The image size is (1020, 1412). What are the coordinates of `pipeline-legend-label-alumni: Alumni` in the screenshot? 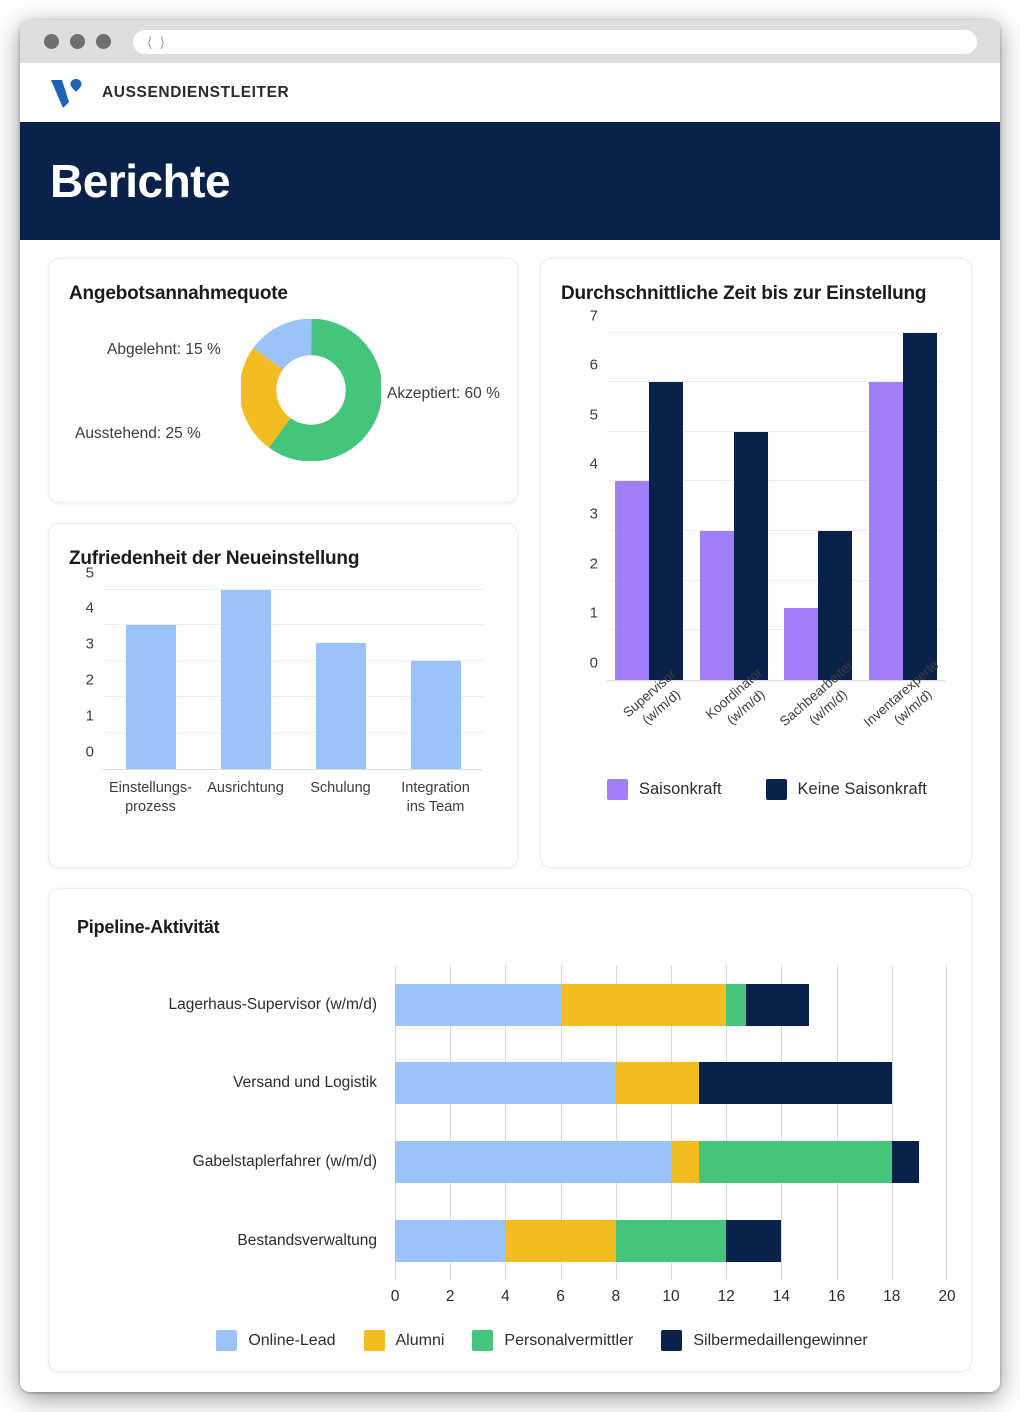 It's located at (420, 1340).